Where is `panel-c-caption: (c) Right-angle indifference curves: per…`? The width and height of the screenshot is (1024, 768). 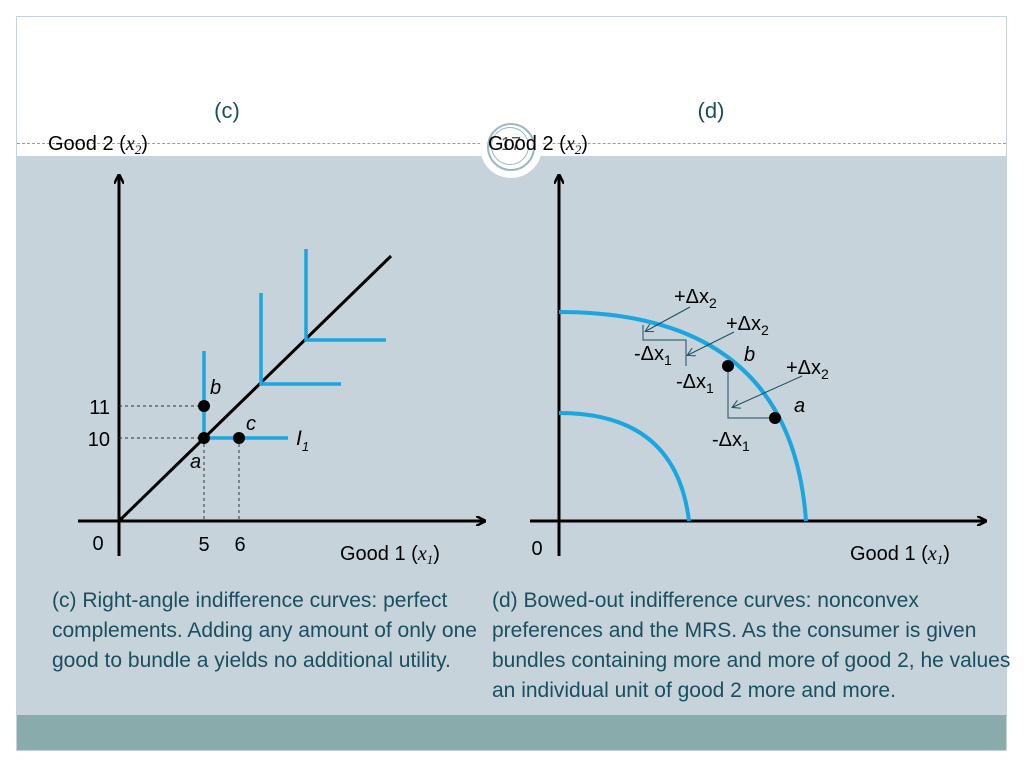
panel-c-caption: (c) Right-angle indifference curves: per… is located at coordinates (264, 630).